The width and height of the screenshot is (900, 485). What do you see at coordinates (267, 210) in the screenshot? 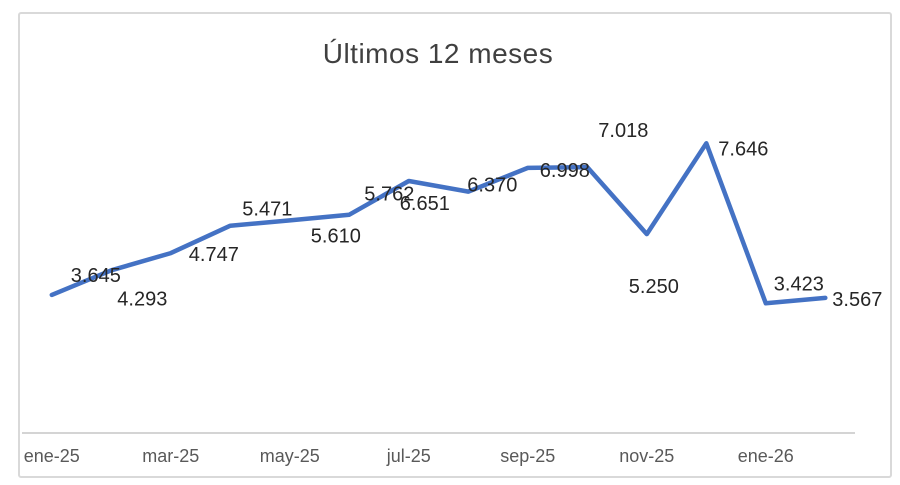
I see `data-point-label: 5.471` at bounding box center [267, 210].